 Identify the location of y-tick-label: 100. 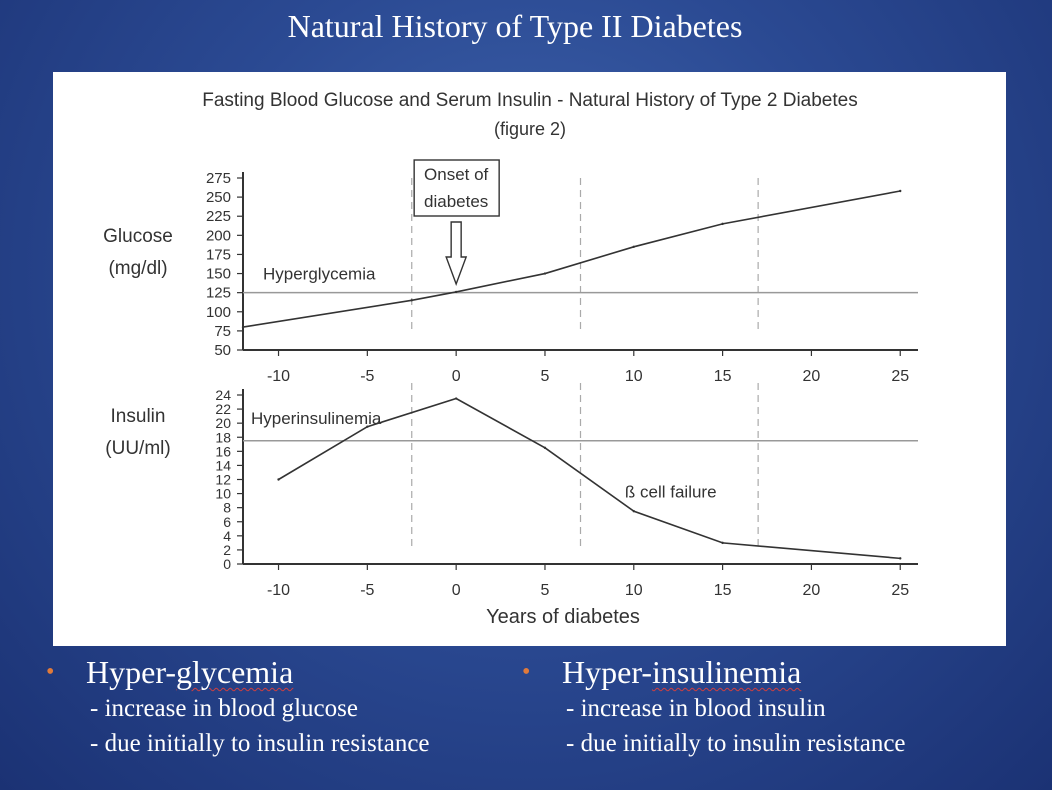
(218, 312).